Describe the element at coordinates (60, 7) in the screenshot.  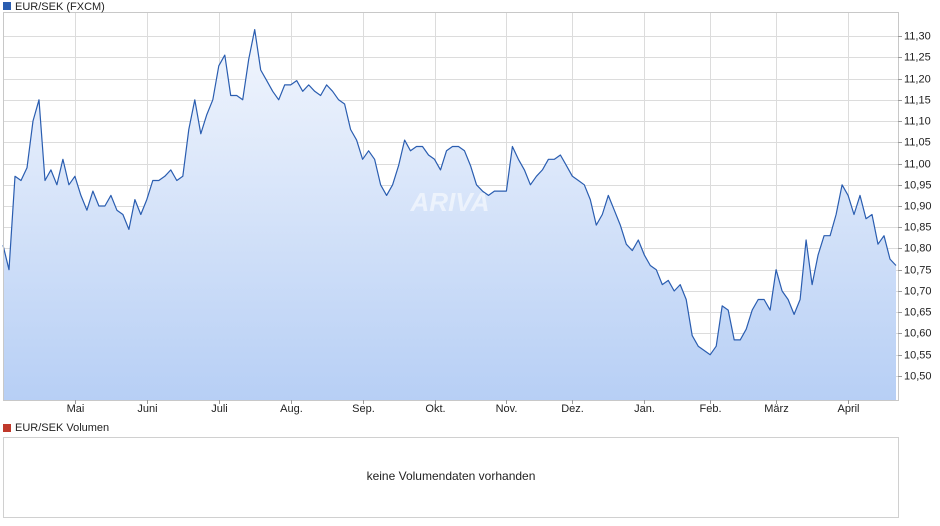
I see `legend-label: EUR/SEK (FXCM)` at that location.